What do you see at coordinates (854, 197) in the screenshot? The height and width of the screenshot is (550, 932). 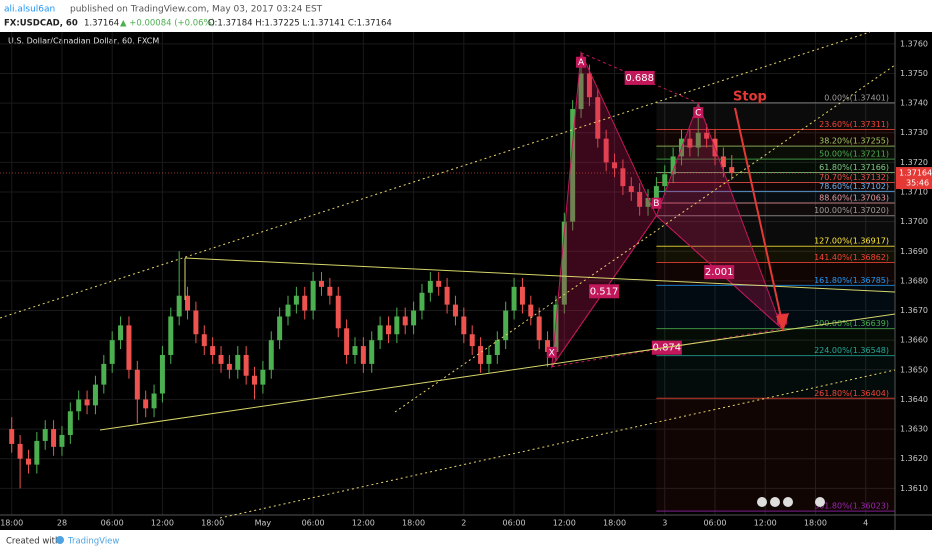 I see `fib-label: 88.60%(1.37063)` at bounding box center [854, 197].